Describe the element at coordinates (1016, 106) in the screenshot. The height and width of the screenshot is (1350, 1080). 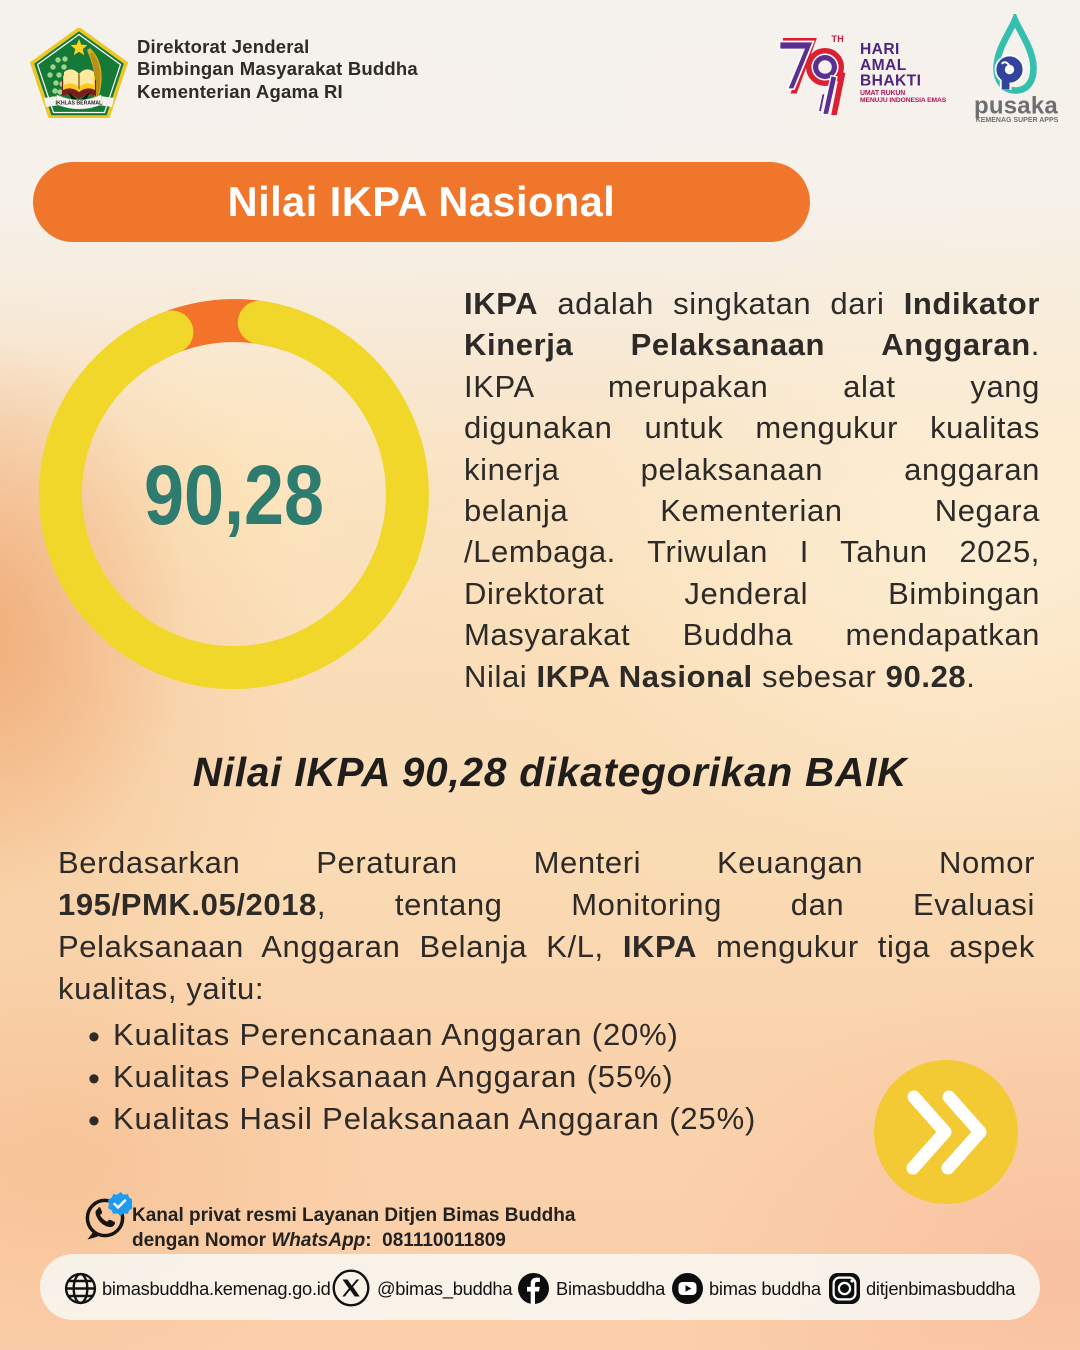
I see `svg-text: pusaka` at that location.